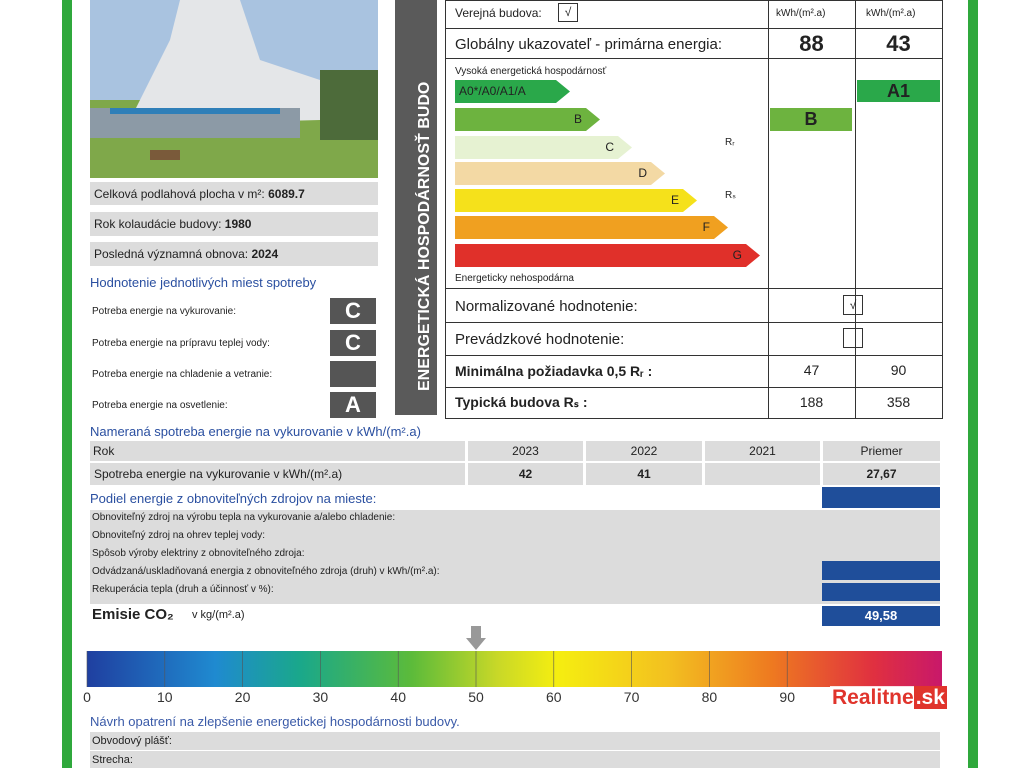 This screenshot has height=768, width=1024. What do you see at coordinates (632, 697) in the screenshot?
I see `scale-tick-label: 70` at bounding box center [632, 697].